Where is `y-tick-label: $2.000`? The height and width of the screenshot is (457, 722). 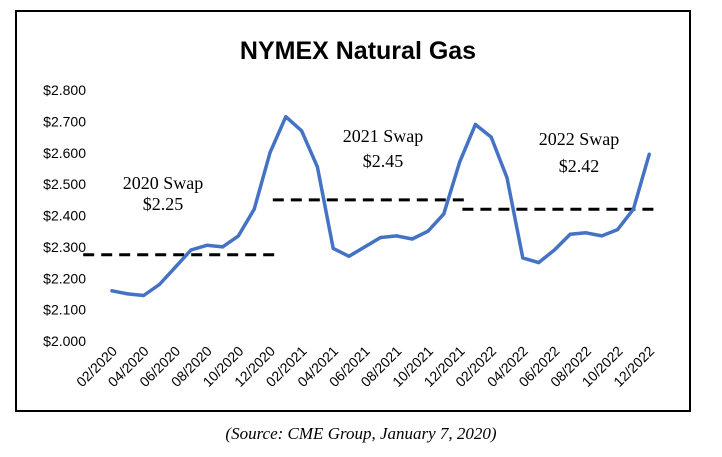
y-tick-label: $2.000 is located at coordinates (64, 341).